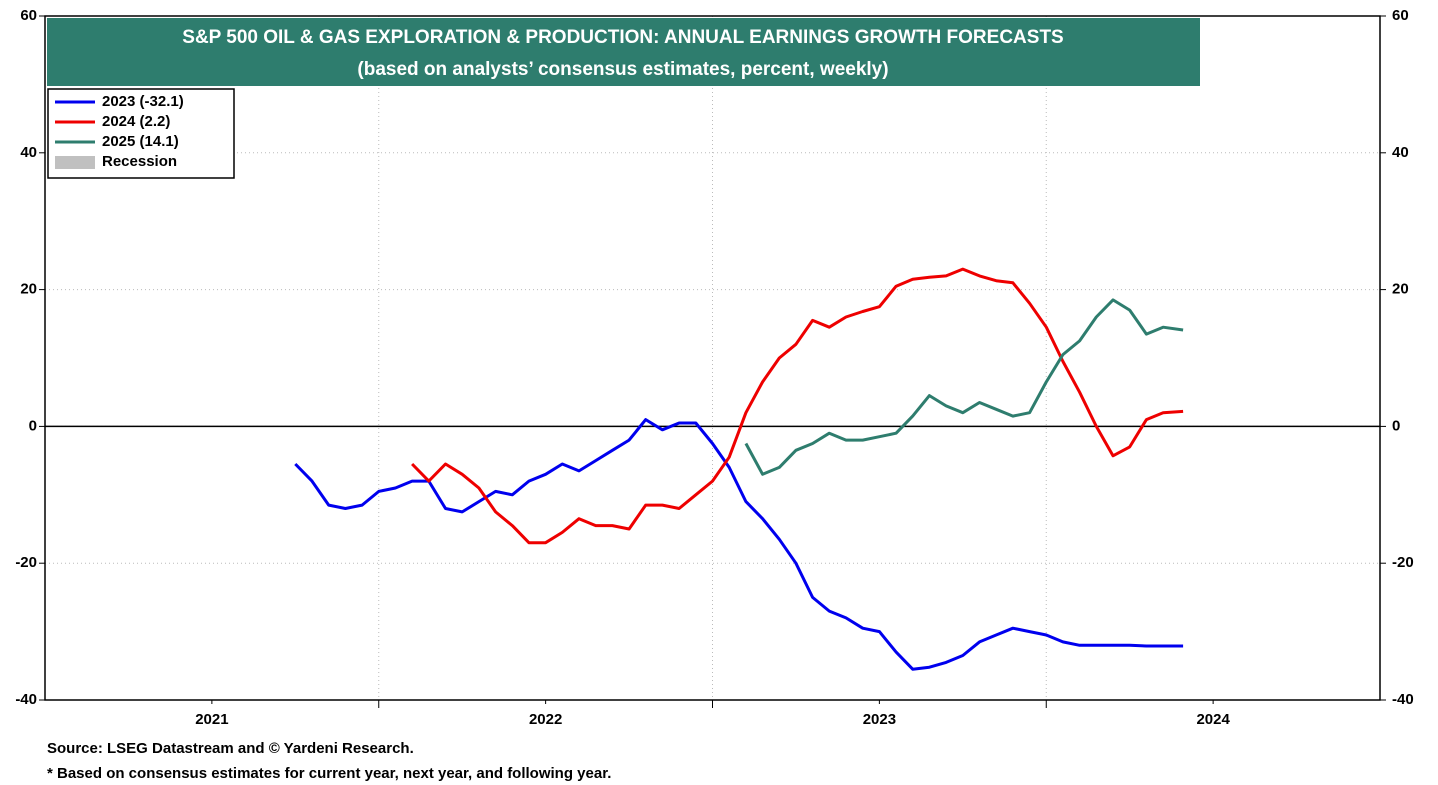 The width and height of the screenshot is (1438, 785). Describe the element at coordinates (139, 161) in the screenshot. I see `legend-label: Recession` at that location.